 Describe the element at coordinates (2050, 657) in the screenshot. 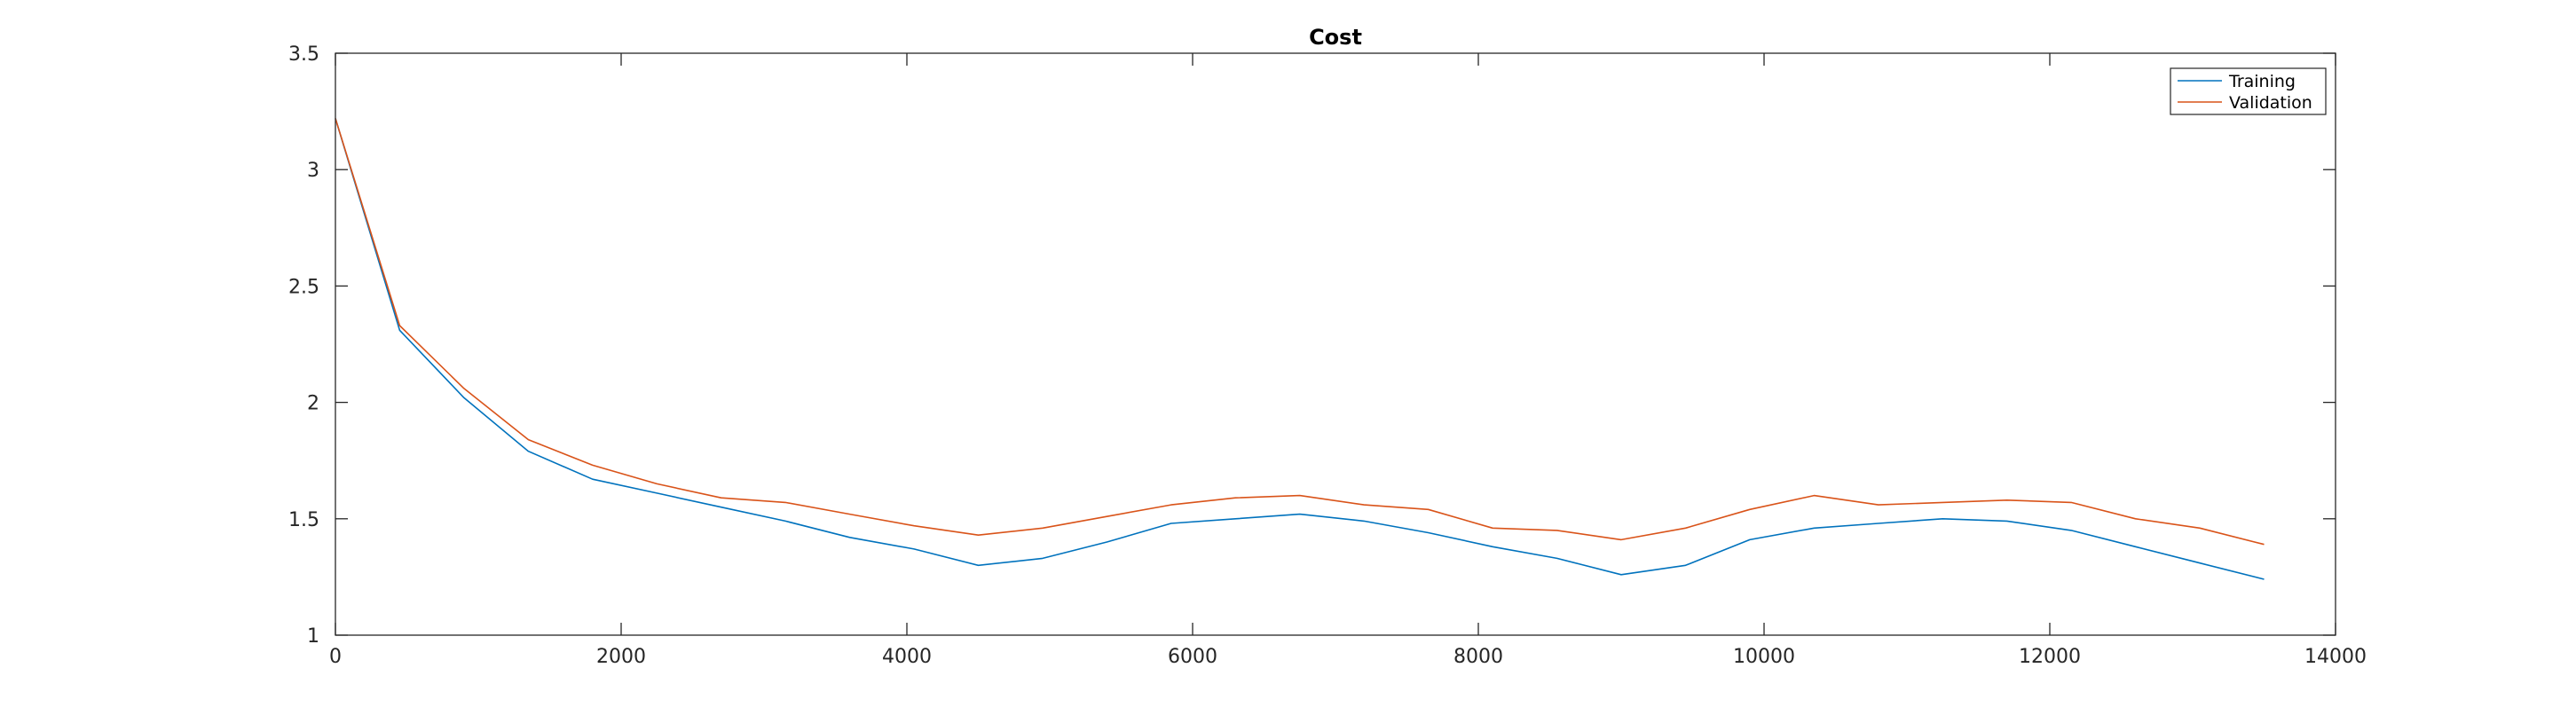

I see `x-tick-label: 12000` at that location.